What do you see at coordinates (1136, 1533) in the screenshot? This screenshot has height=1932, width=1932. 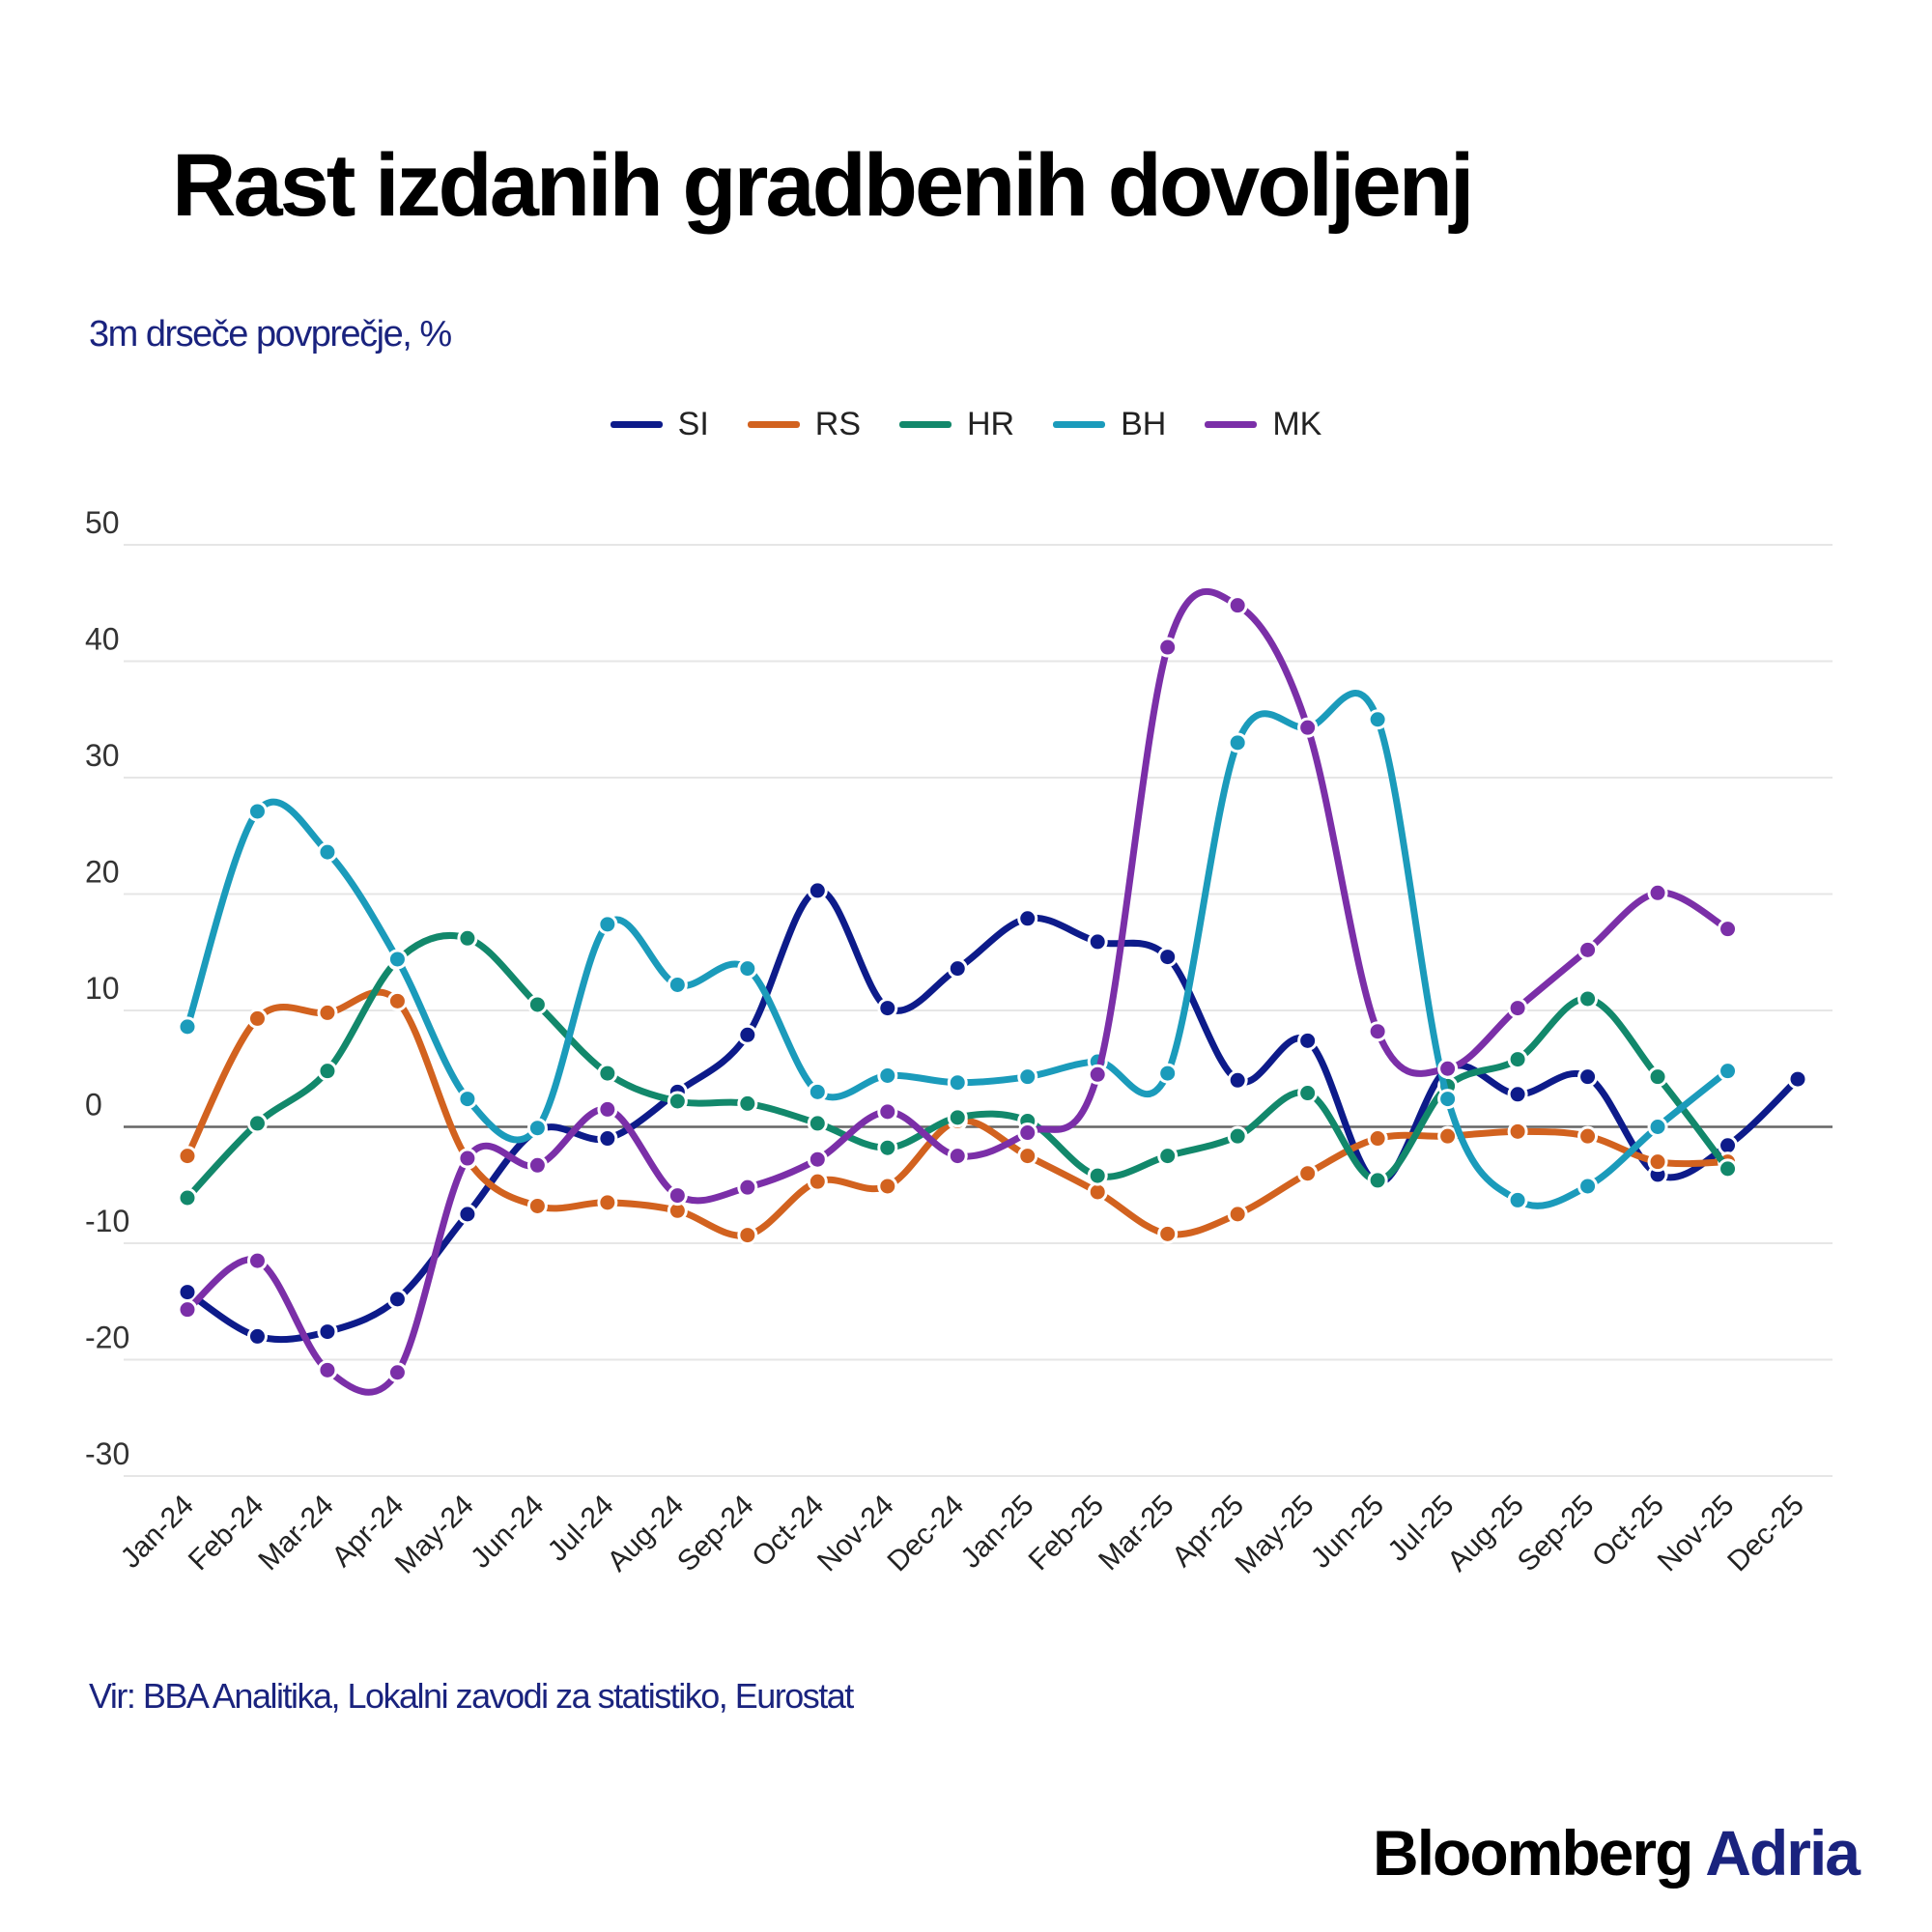 I see `x-tick-label: Mar-25` at bounding box center [1136, 1533].